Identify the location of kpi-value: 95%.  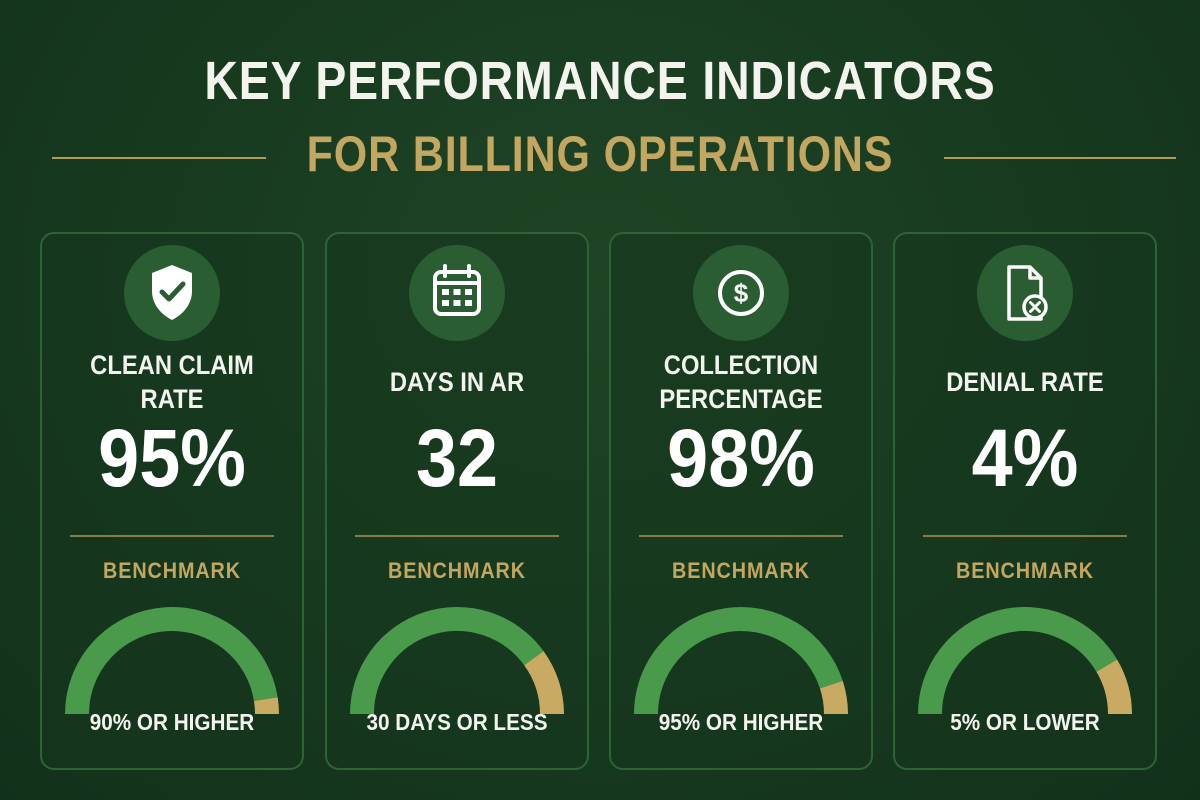
(172, 458).